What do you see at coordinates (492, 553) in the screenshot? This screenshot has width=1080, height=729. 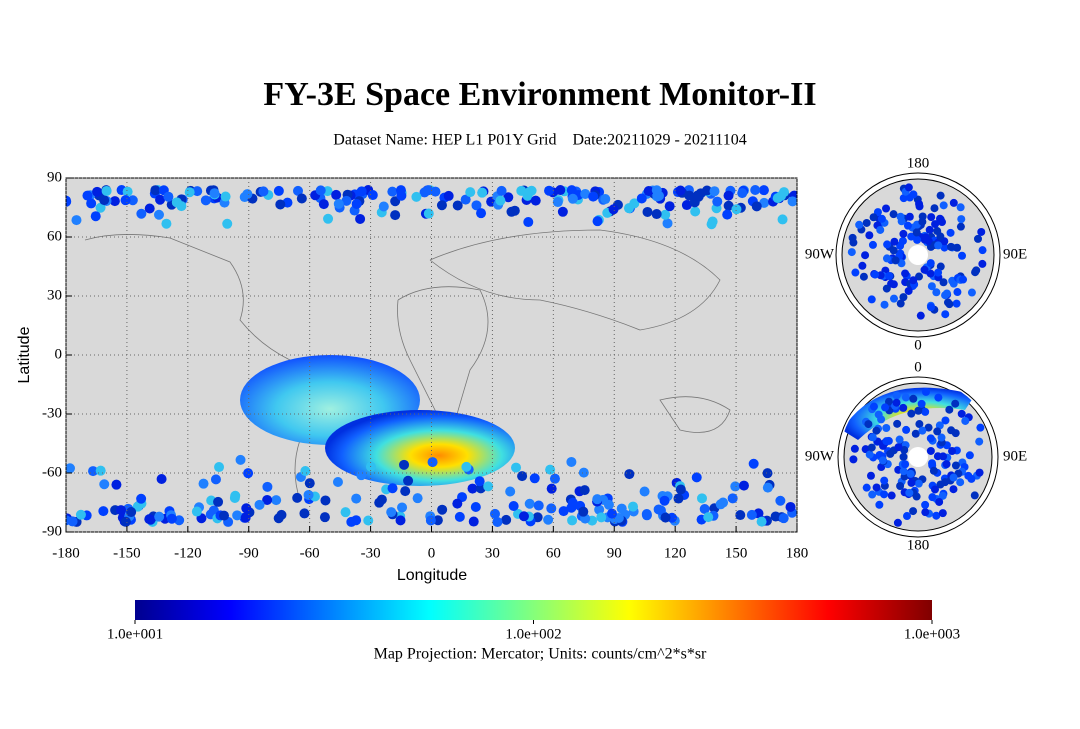 I see `x-tick-label: 30` at bounding box center [492, 553].